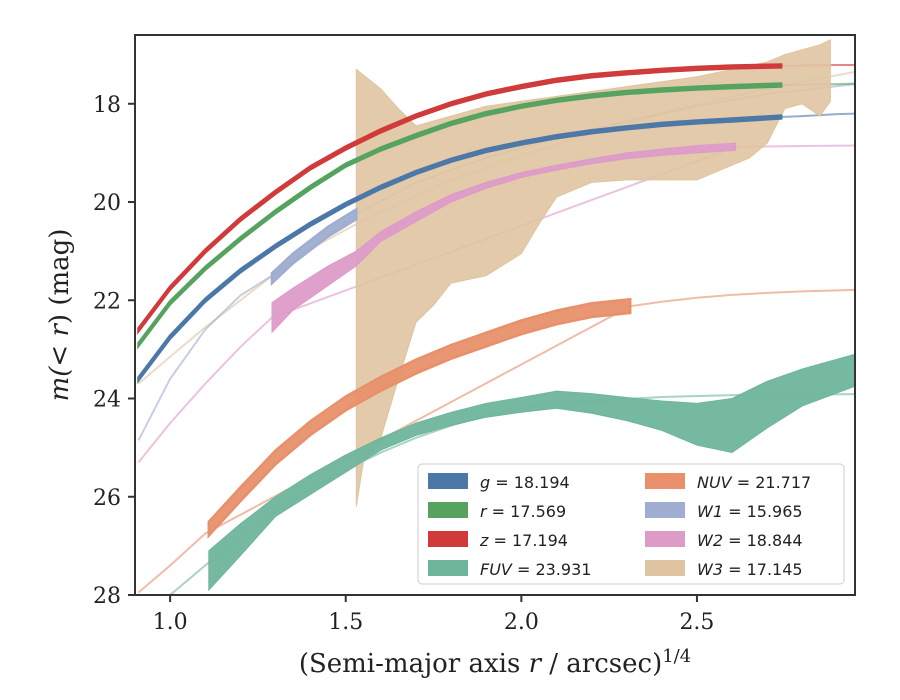 The width and height of the screenshot is (900, 700). I want to click on y-axis-title-post: ) (mag), so click(60, 277).